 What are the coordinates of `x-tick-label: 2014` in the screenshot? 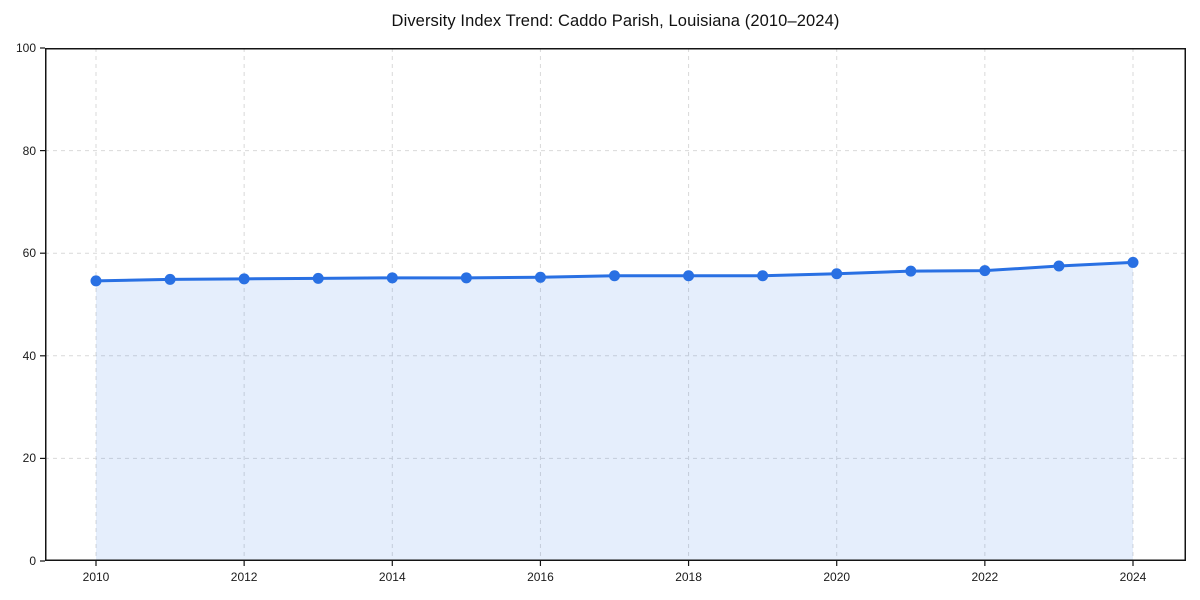 It's located at (392, 577).